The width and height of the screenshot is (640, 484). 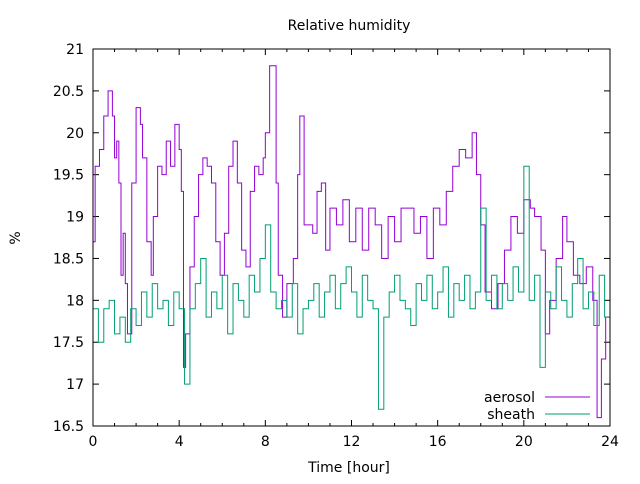 I want to click on x-tick-label: 20, so click(x=524, y=442).